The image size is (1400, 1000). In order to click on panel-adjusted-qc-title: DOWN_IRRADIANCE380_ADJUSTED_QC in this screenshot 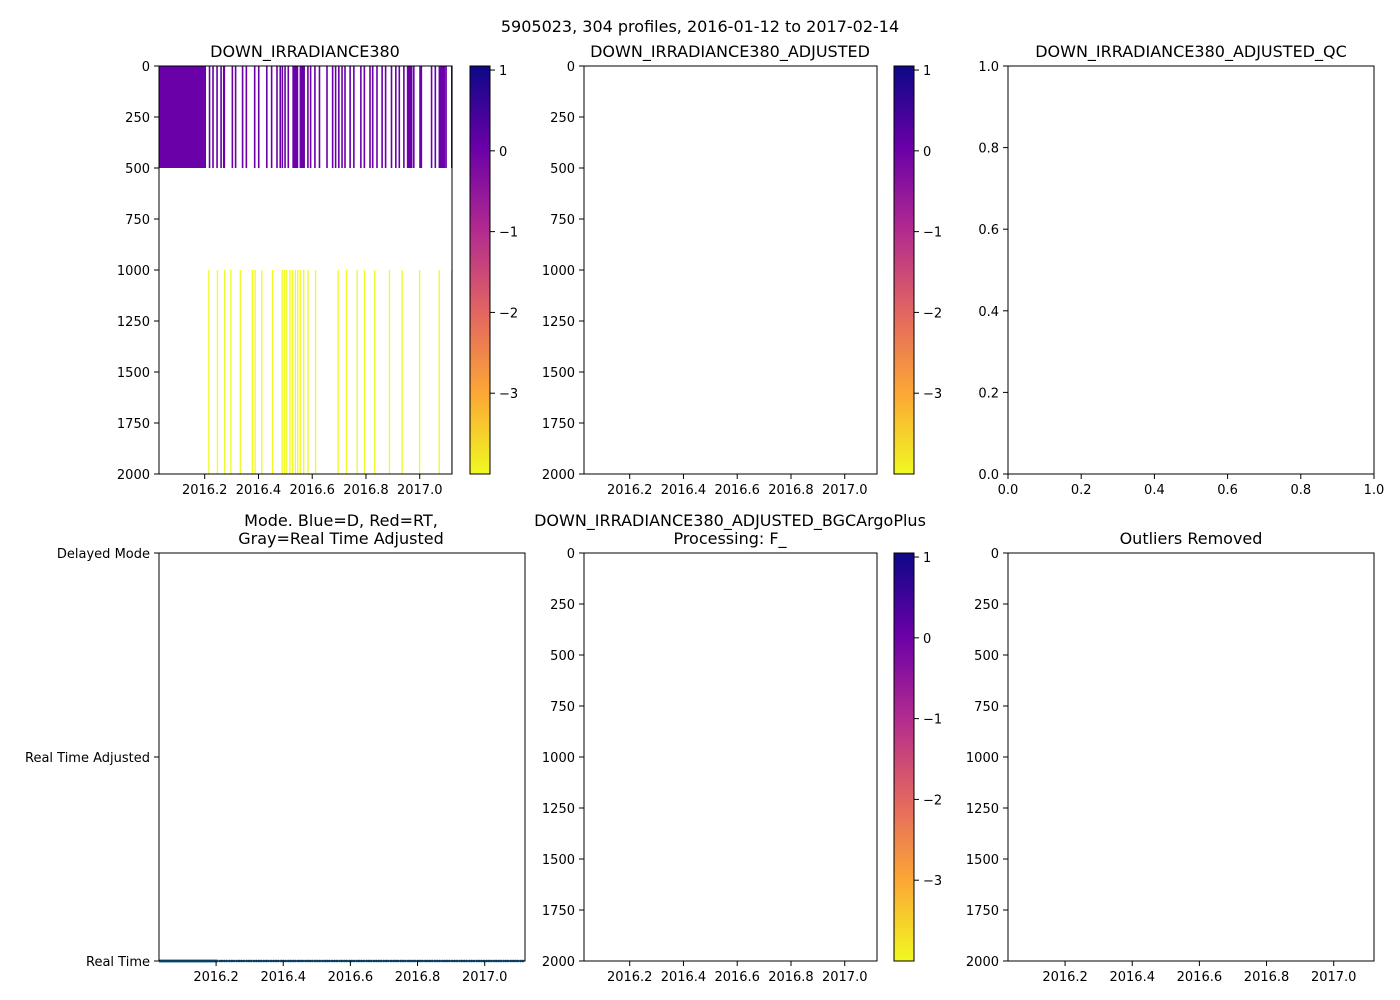, I will do `click(1191, 52)`.